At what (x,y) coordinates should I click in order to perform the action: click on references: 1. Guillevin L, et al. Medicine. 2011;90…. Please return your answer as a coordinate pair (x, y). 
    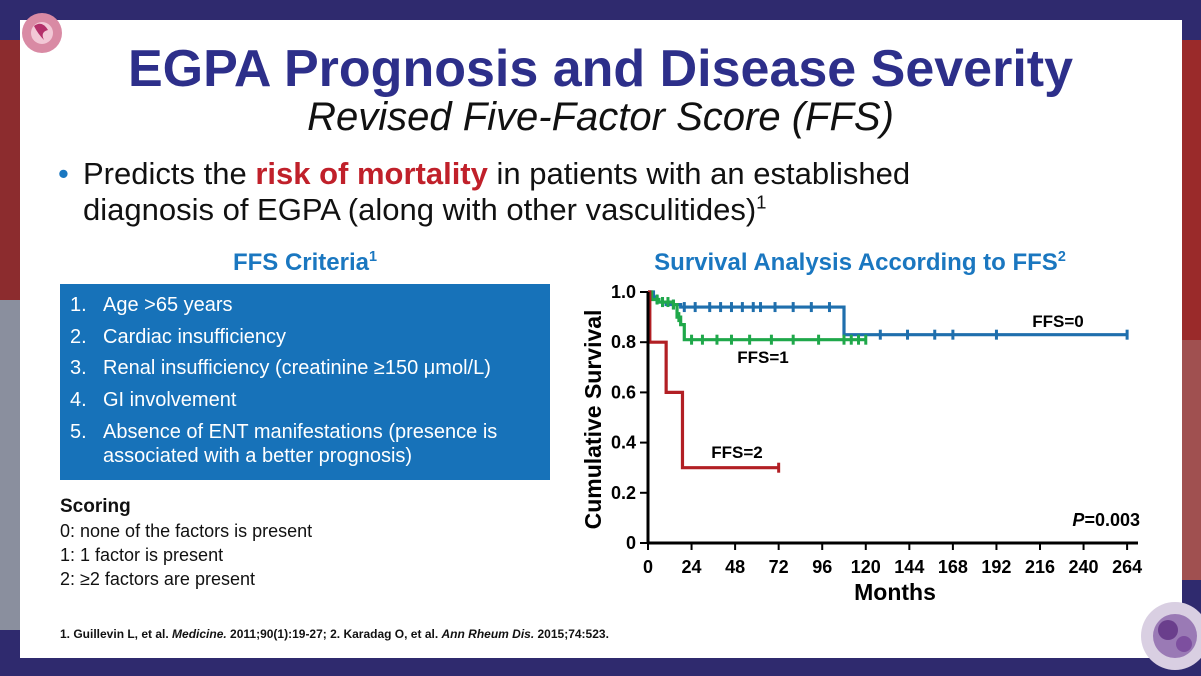
    Looking at the image, I should click on (334, 634).